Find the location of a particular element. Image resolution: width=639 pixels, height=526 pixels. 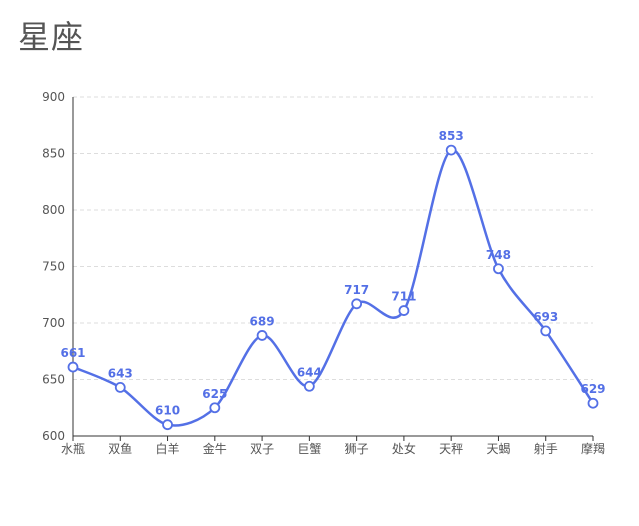

x-tick-label: 射手 is located at coordinates (546, 448).